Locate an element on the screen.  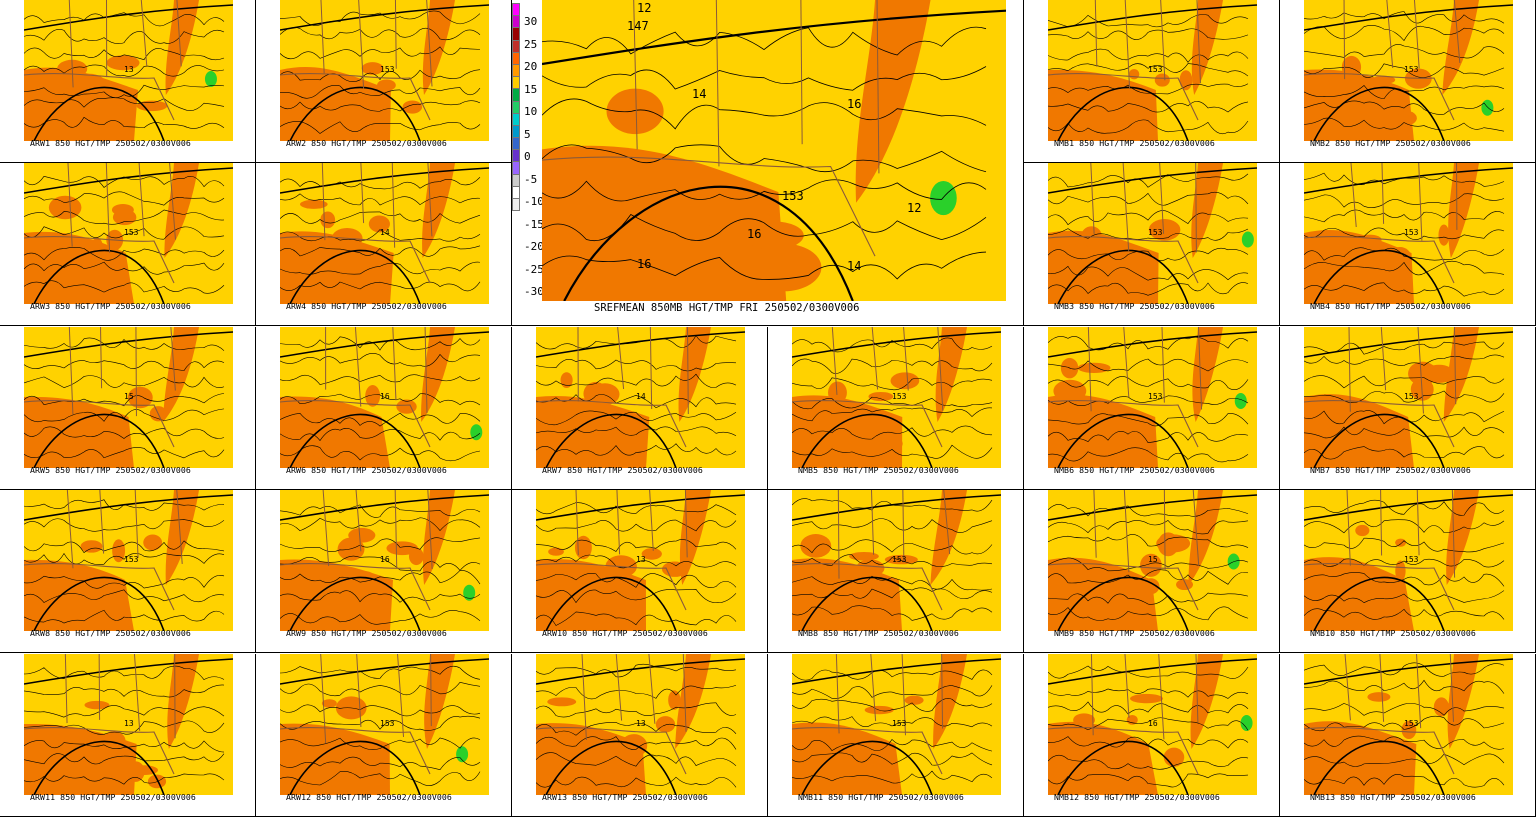
colorbar-tick-label: 10 is located at coordinates (531, 111).